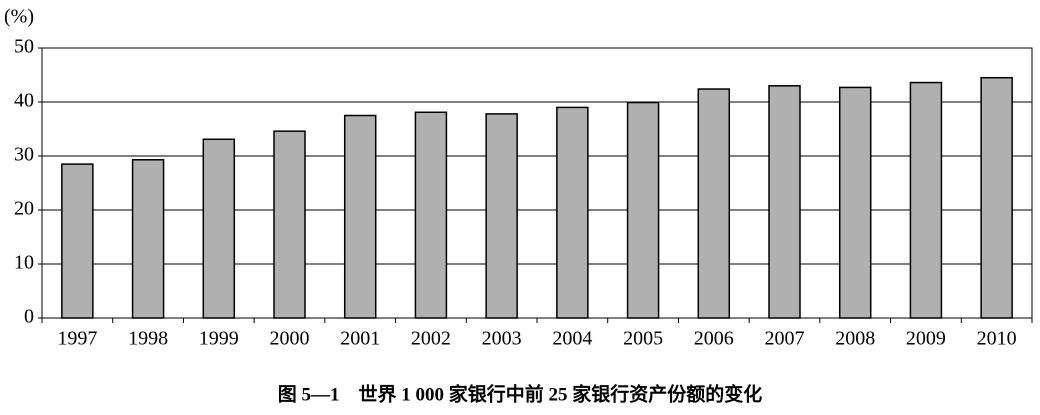 The height and width of the screenshot is (415, 1040). Describe the element at coordinates (360, 339) in the screenshot. I see `x-tick-label: 2001` at that location.